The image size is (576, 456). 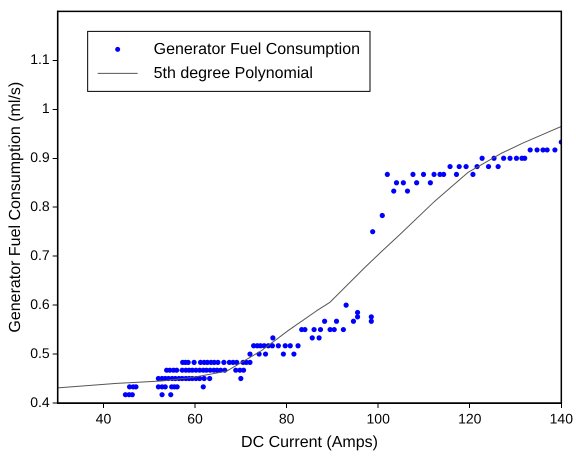 I want to click on y-tick-label: 0.7, so click(x=40, y=255).